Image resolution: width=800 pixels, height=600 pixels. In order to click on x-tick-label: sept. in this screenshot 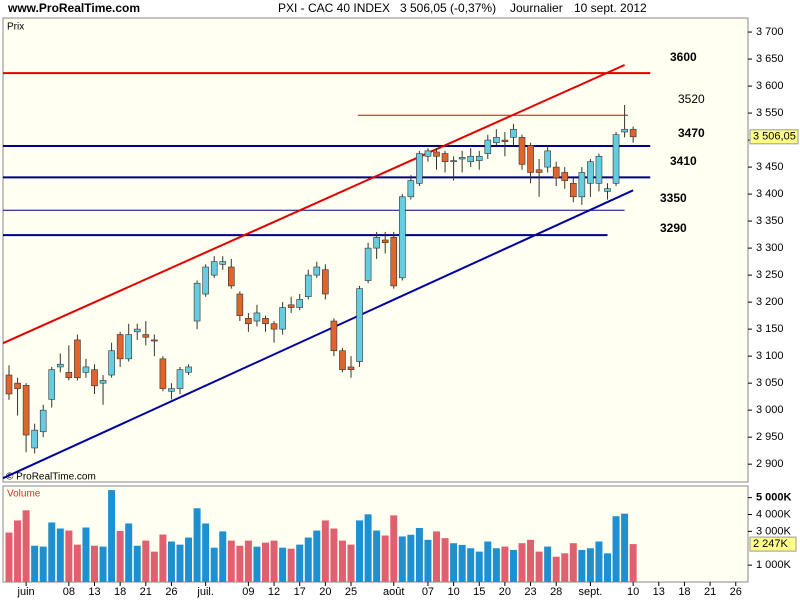, I will do `click(590, 592)`.